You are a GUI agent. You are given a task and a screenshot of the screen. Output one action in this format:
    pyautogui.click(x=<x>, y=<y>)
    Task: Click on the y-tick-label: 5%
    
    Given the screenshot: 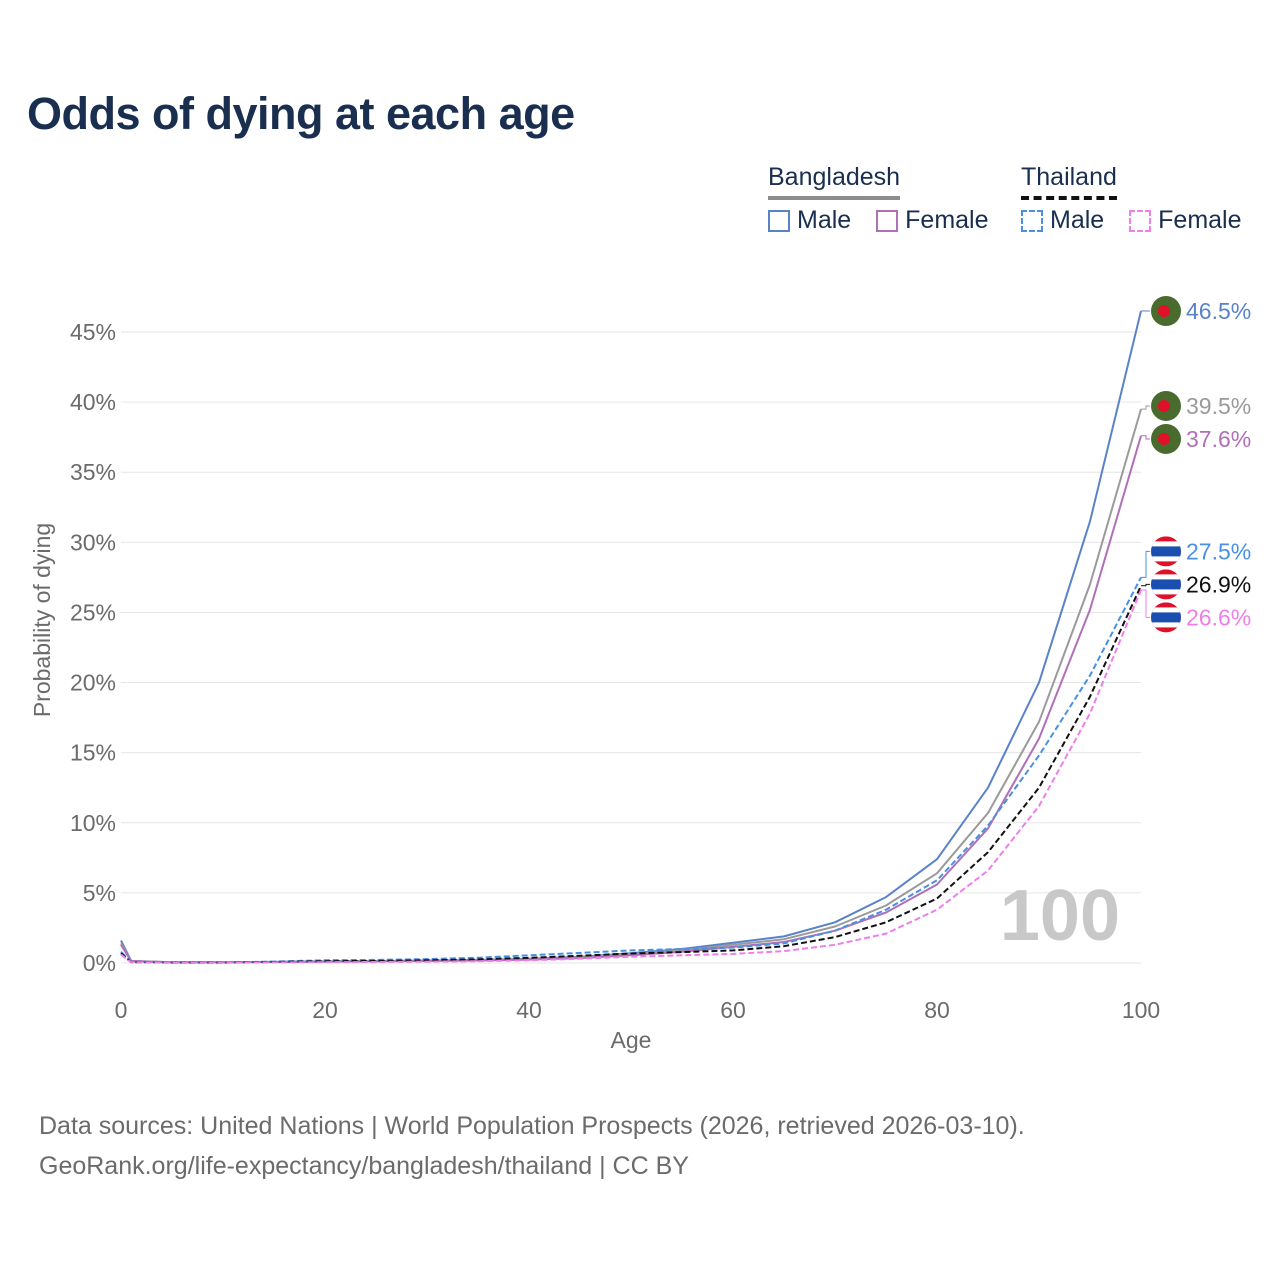 What is the action you would take?
    pyautogui.click(x=99, y=893)
    